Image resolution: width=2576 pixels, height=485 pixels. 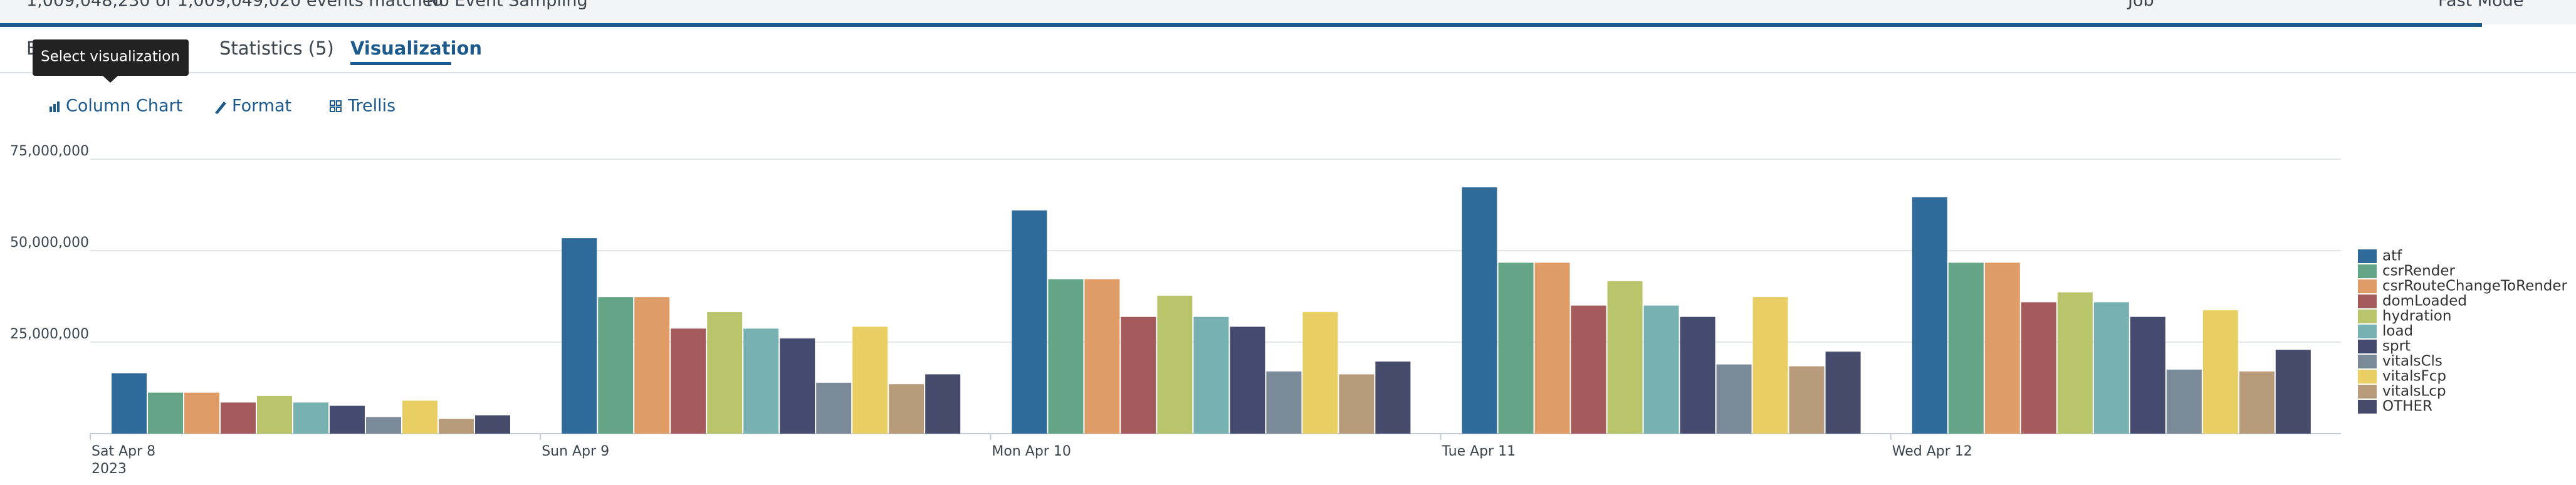 I want to click on format-button: Format, so click(x=261, y=106).